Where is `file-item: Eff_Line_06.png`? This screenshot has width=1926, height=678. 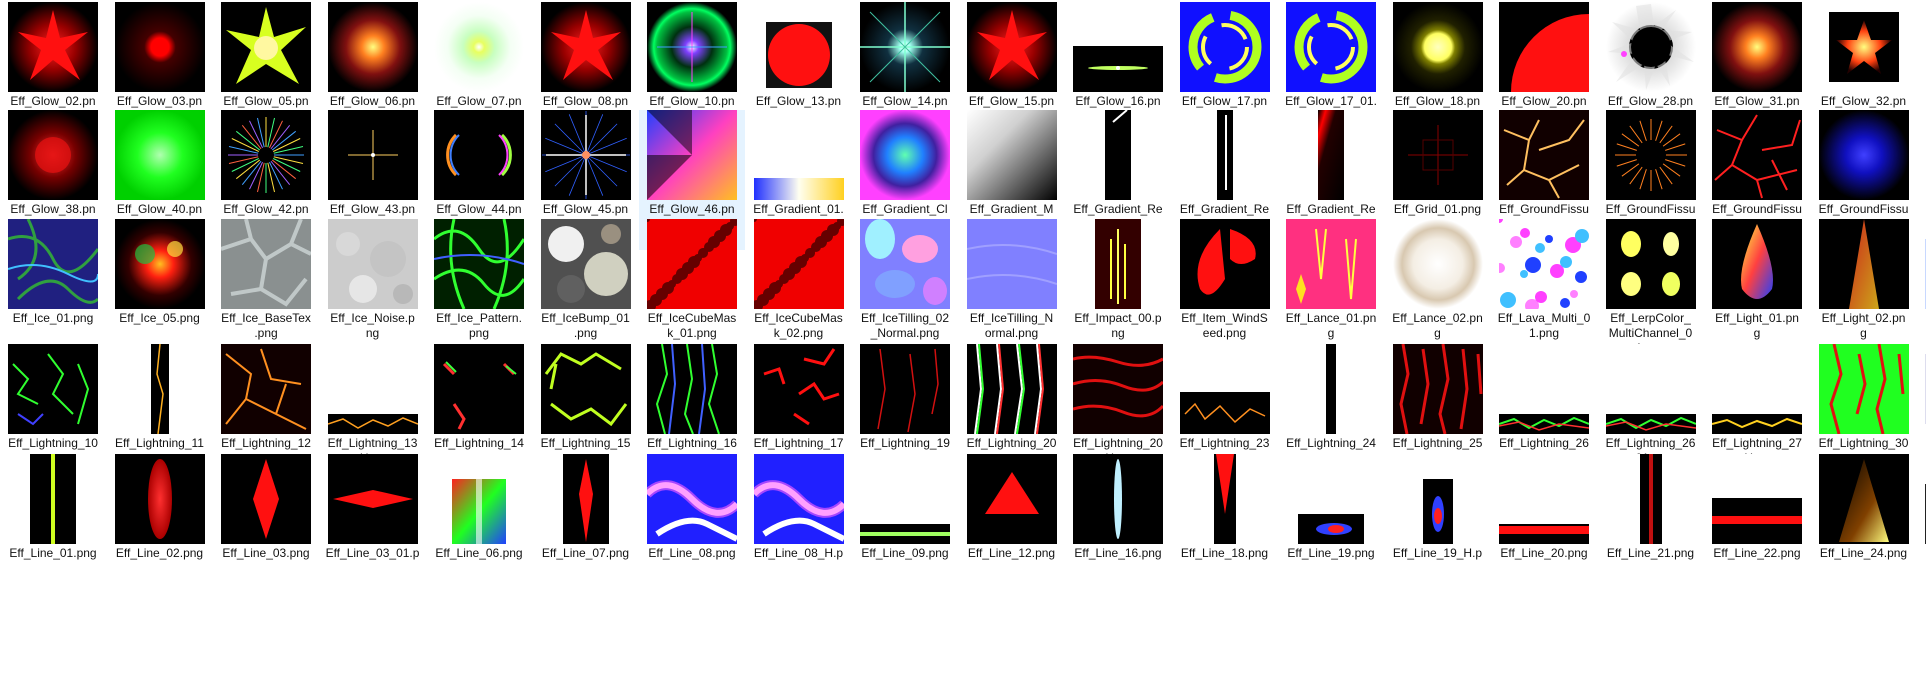 file-item: Eff_Line_06.png is located at coordinates (479, 524).